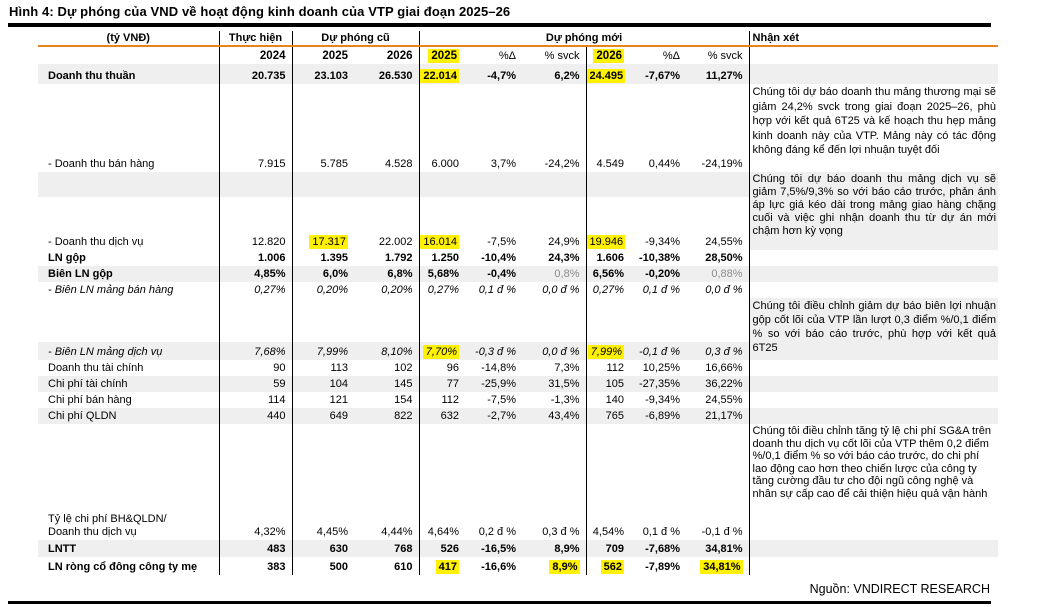  What do you see at coordinates (493, 384) in the screenshot?
I see `cell-value: -25,9%` at bounding box center [493, 384].